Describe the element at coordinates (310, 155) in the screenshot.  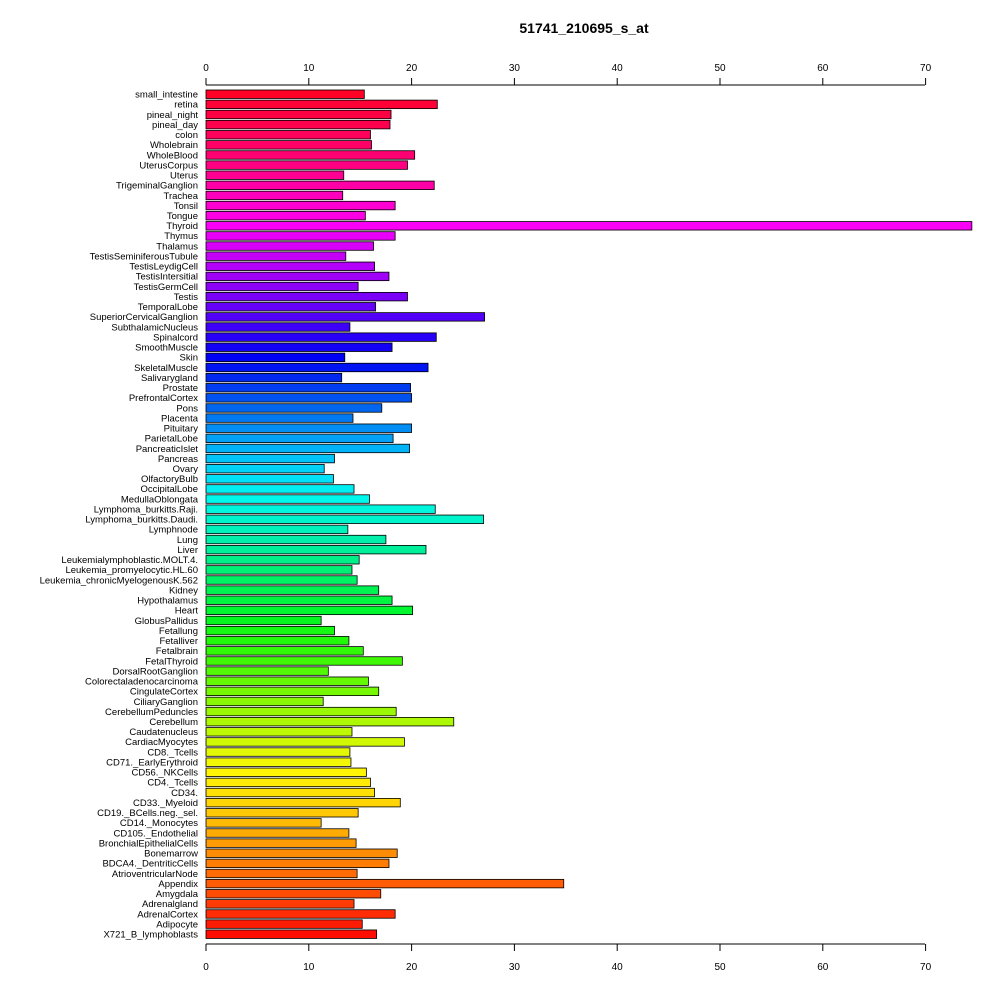
I see `bar-WholeBlood` at that location.